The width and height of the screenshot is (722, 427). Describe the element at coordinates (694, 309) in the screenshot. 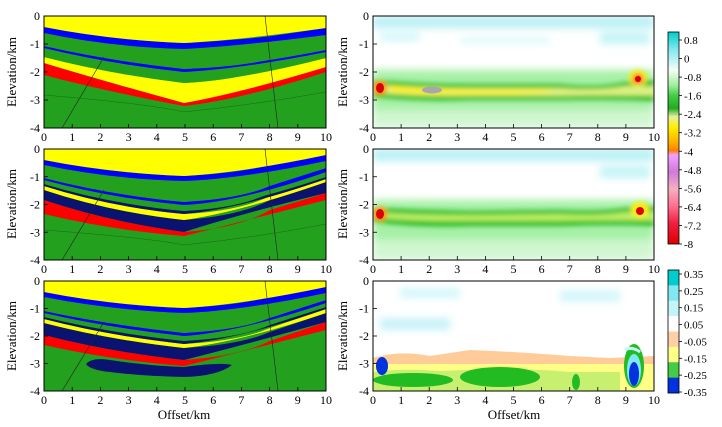

I see `colorbar-bottom-label: 0.15` at that location.